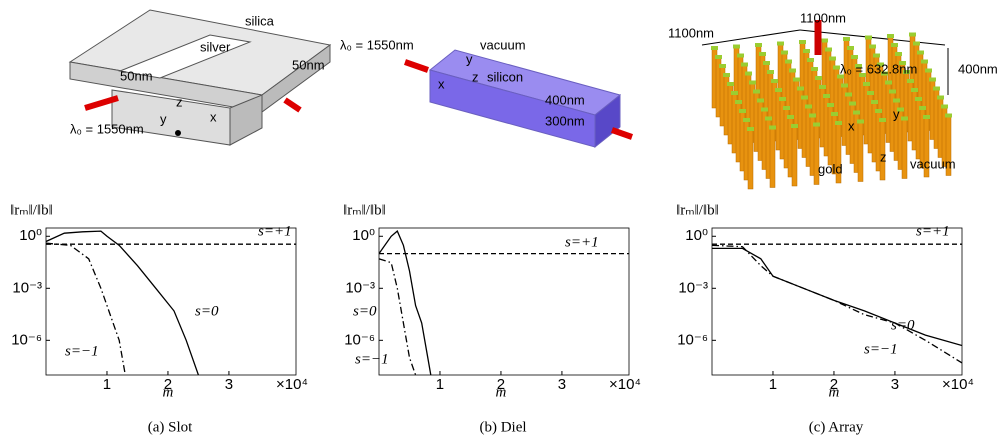  I want to click on x-tick-label: 2, so click(168, 384).